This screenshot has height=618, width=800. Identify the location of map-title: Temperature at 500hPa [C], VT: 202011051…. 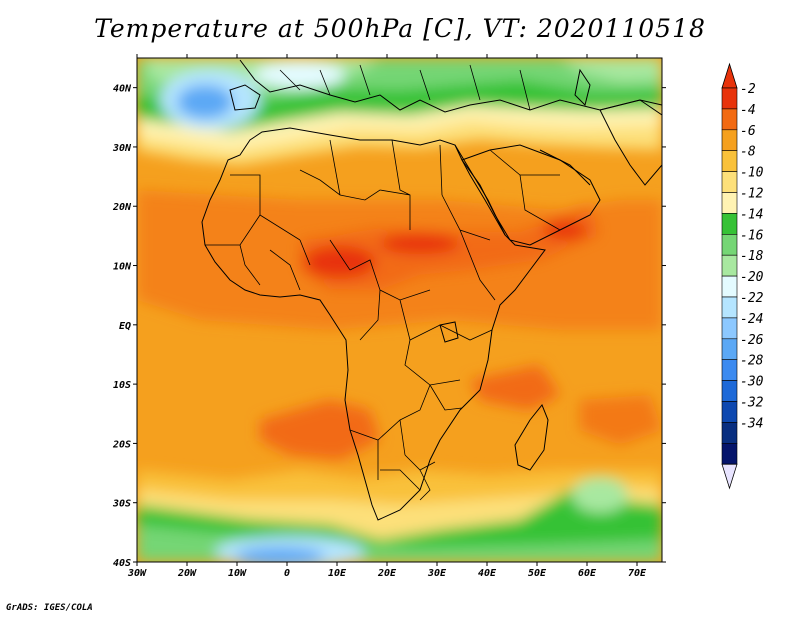
(400, 28).